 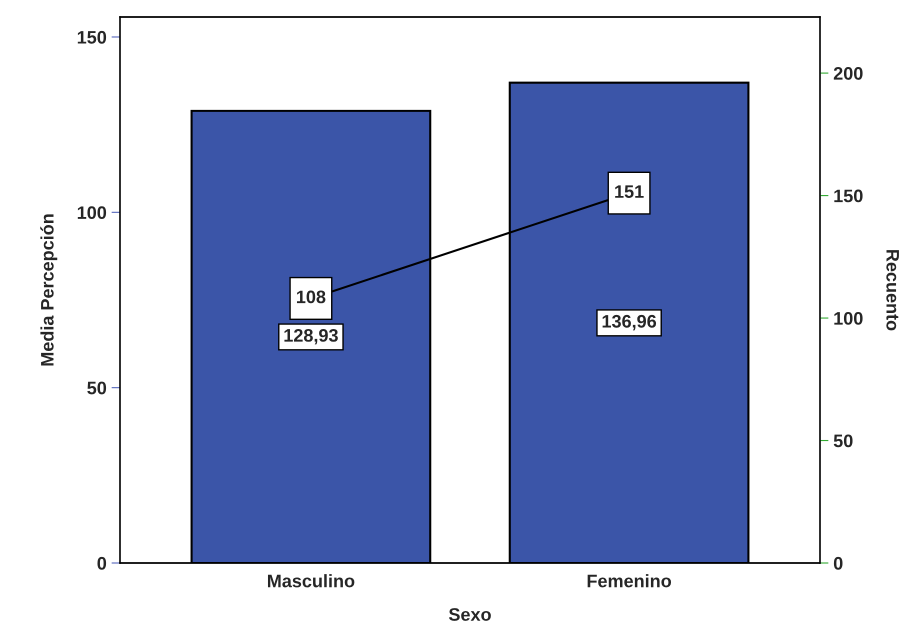 What do you see at coordinates (848, 318) in the screenshot?
I see `y2-tick-label: 100` at bounding box center [848, 318].